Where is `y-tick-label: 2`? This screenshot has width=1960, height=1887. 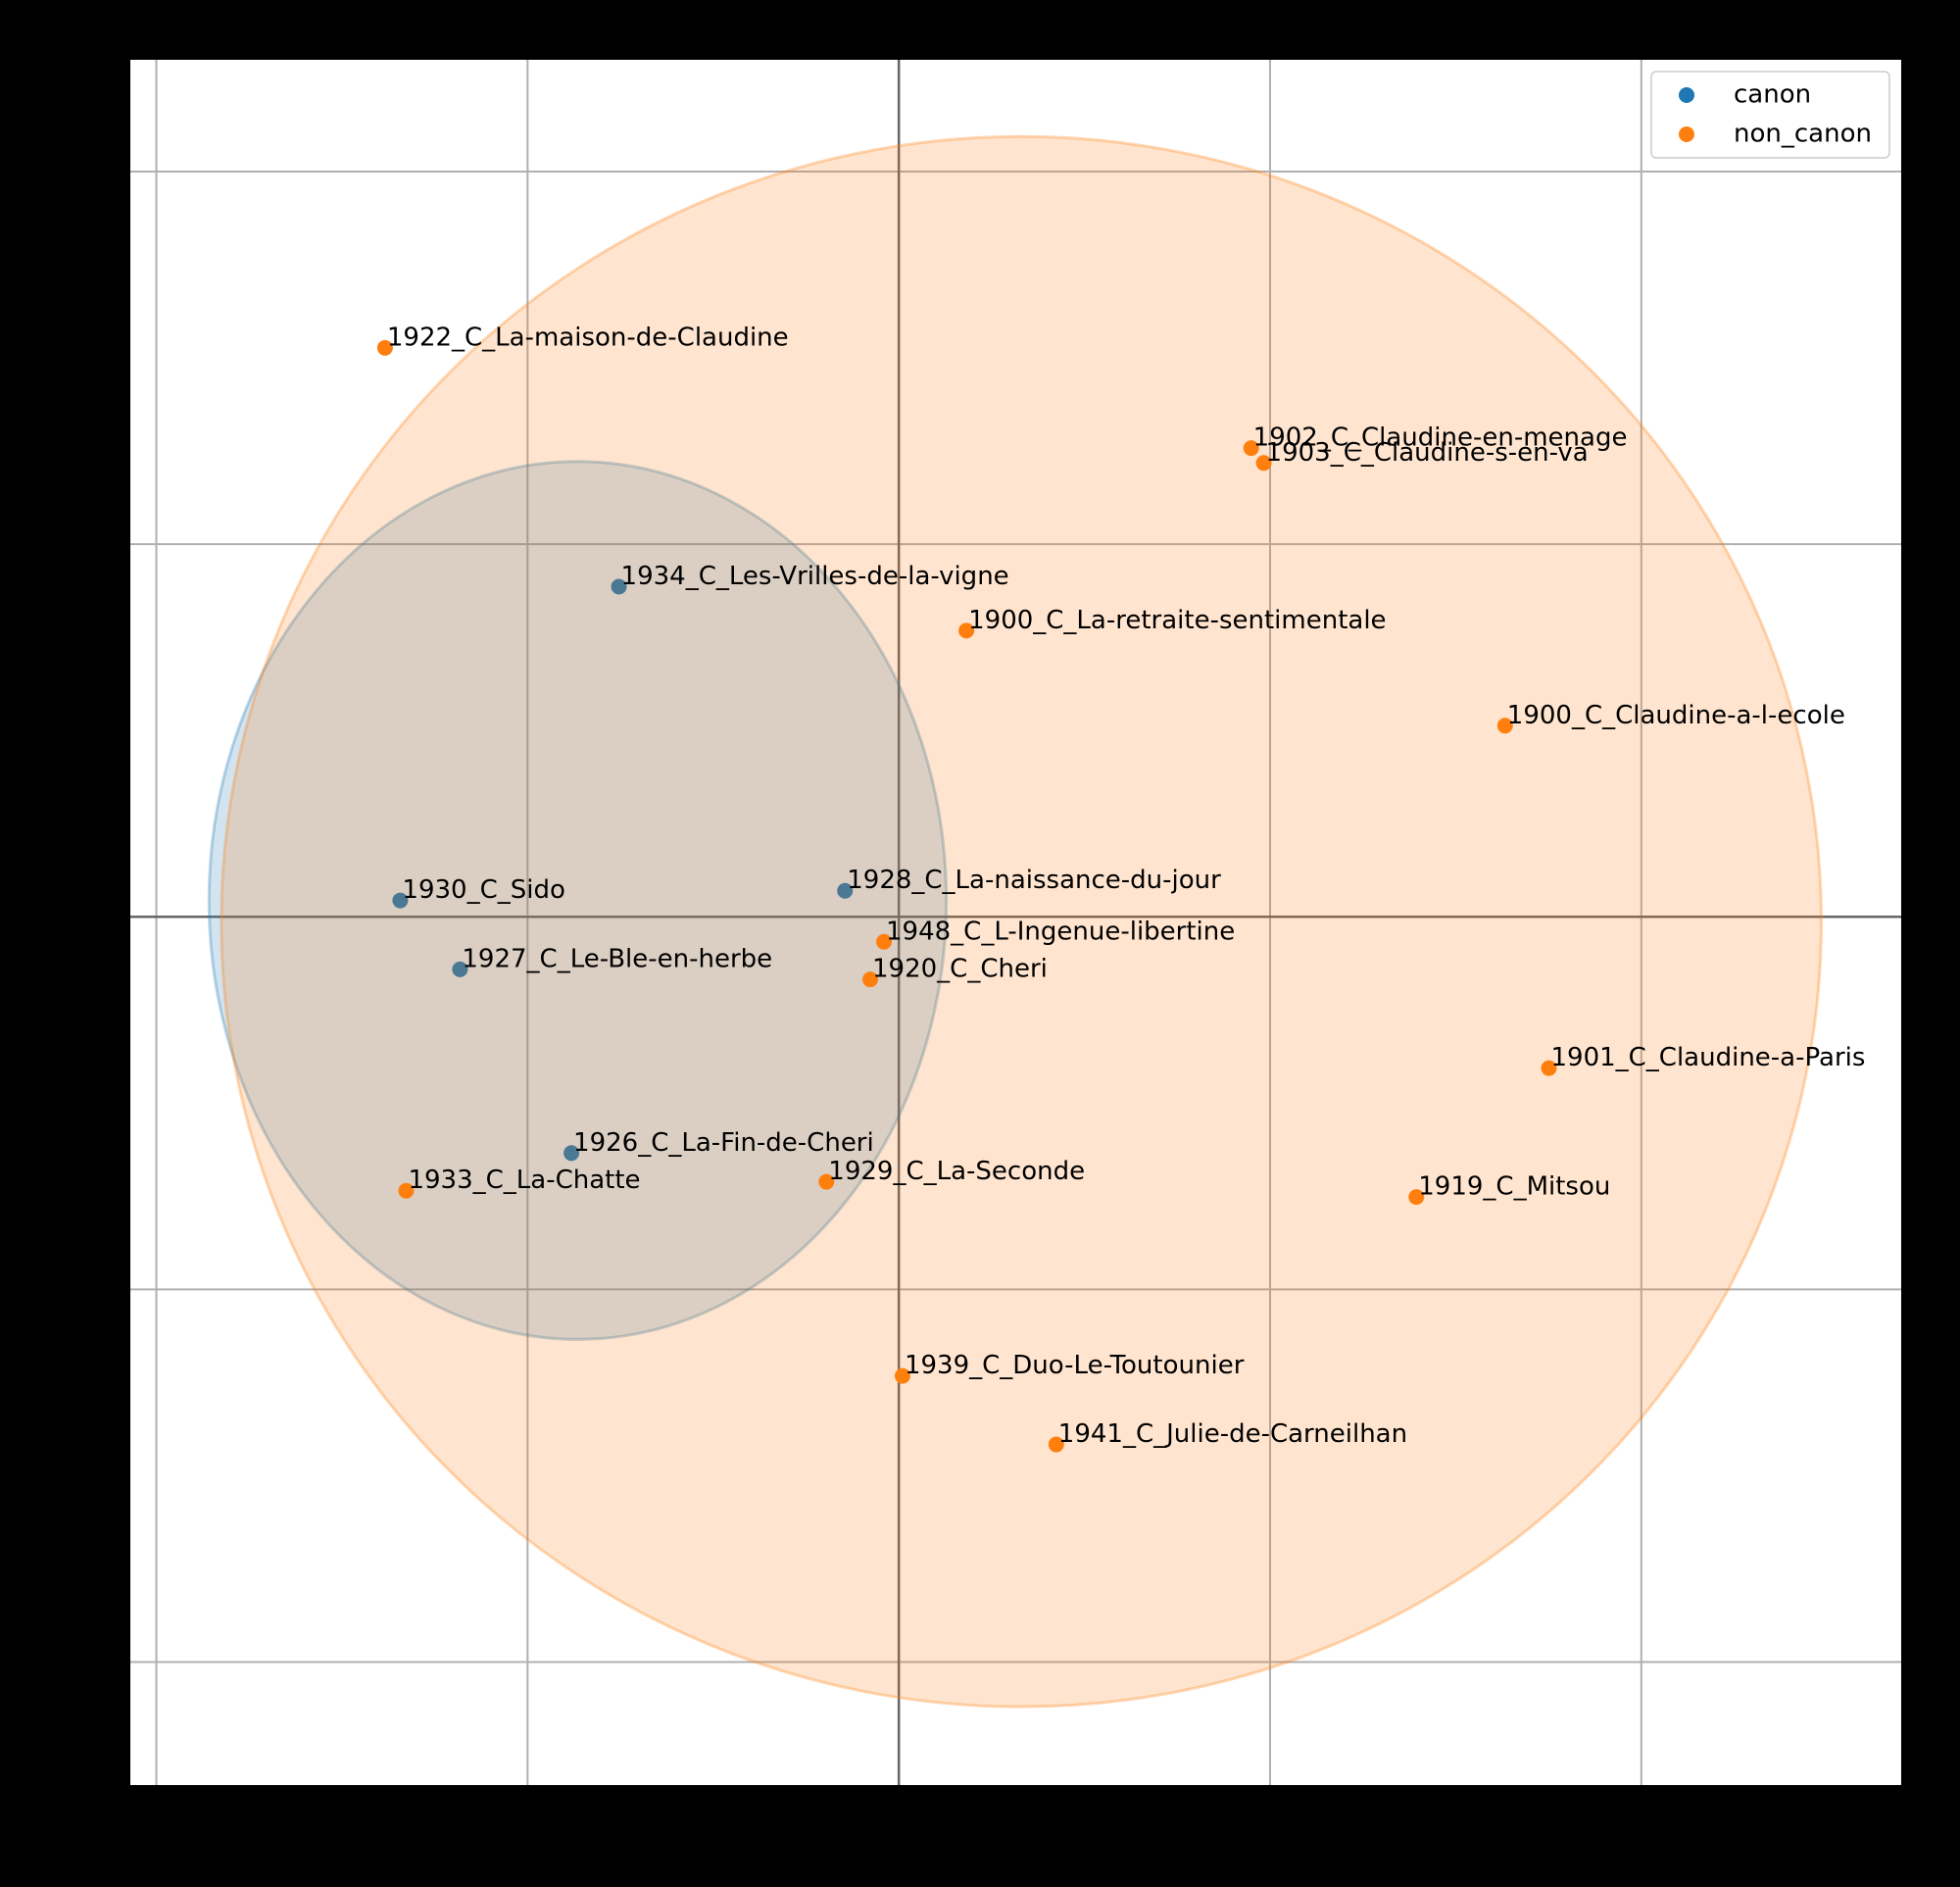
y-tick-label: 2 is located at coordinates (108, 172).